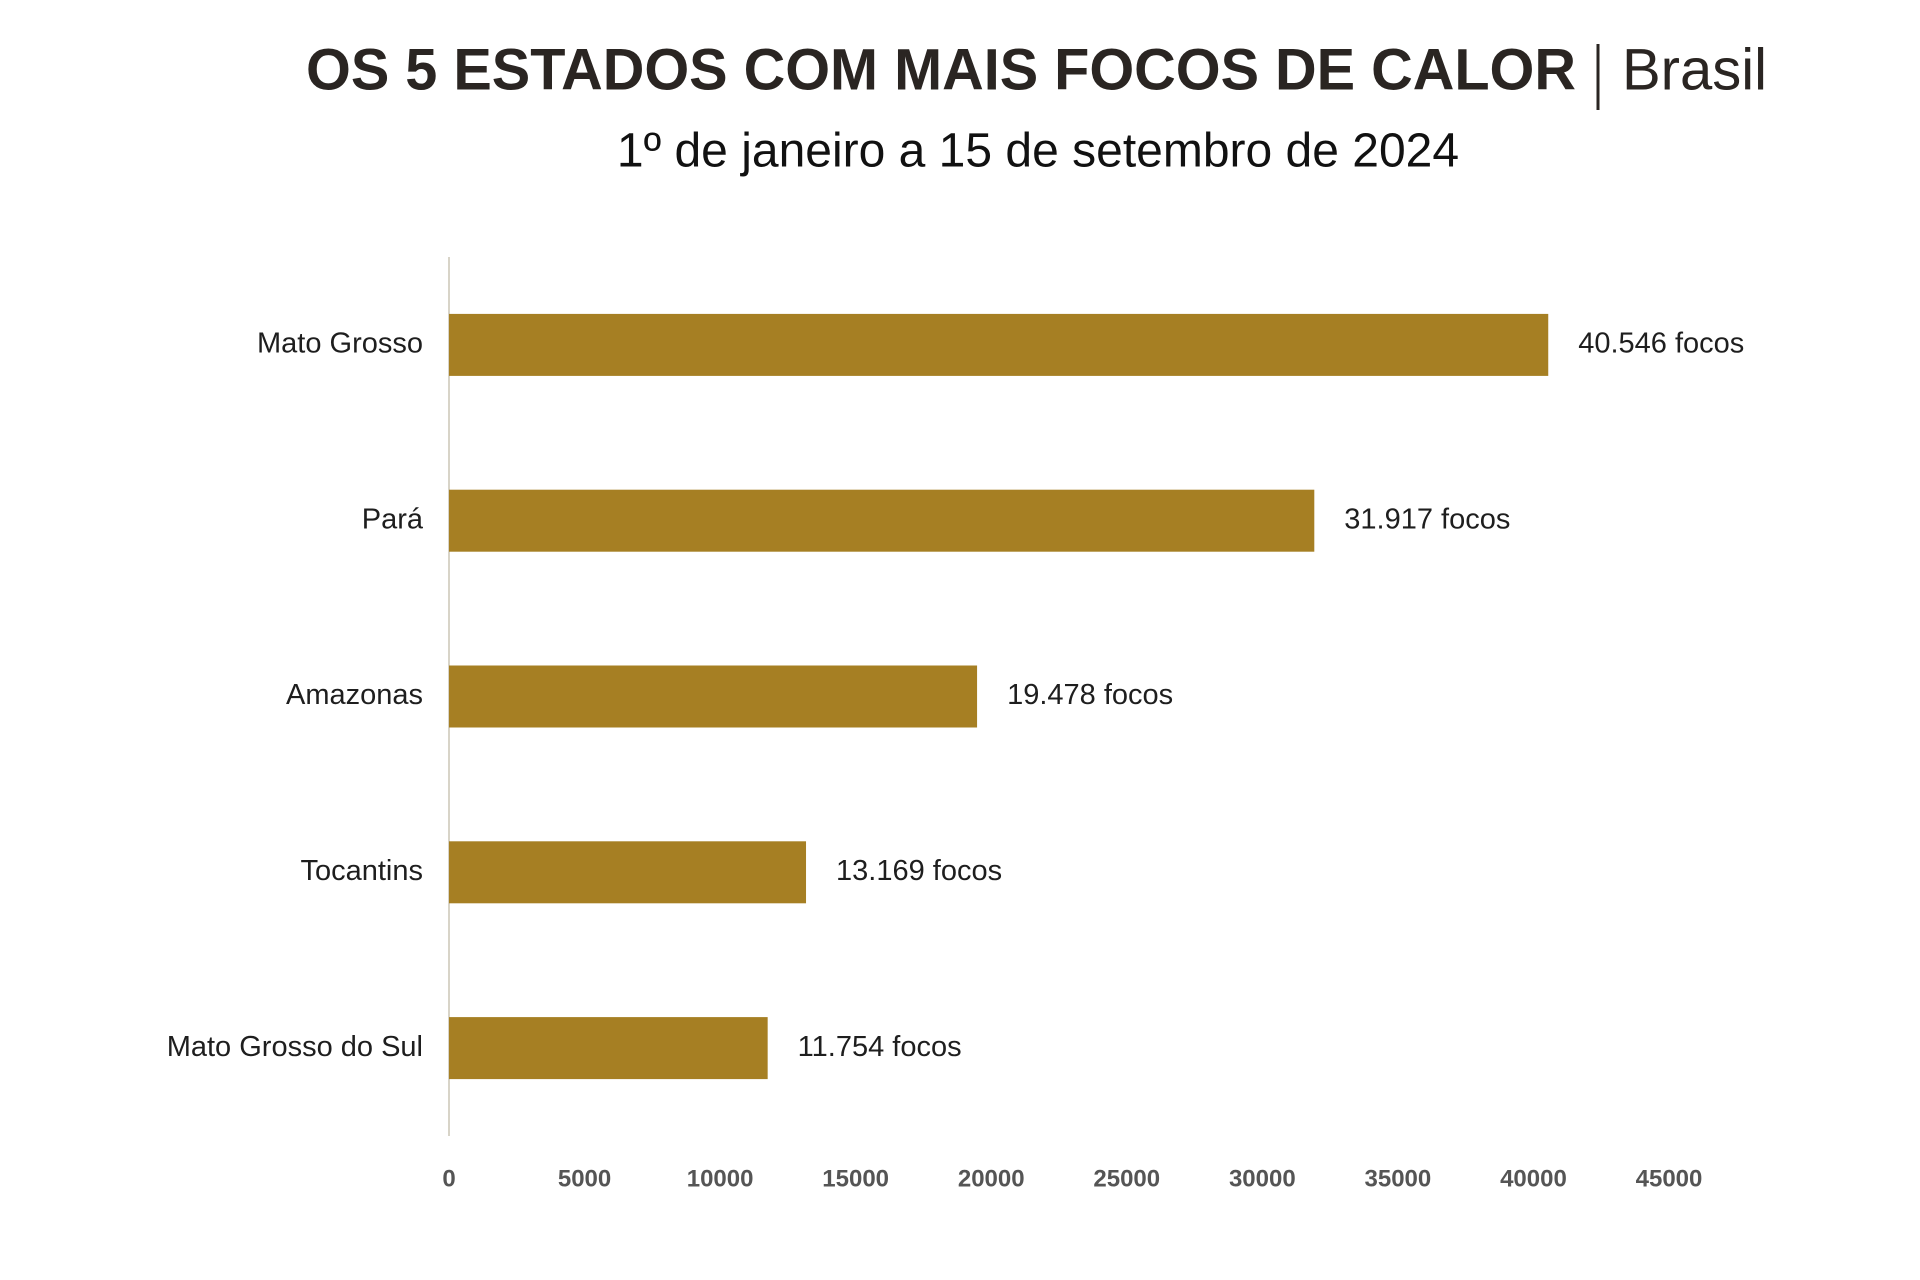  Describe the element at coordinates (361, 871) in the screenshot. I see `category-label: Tocantins` at that location.